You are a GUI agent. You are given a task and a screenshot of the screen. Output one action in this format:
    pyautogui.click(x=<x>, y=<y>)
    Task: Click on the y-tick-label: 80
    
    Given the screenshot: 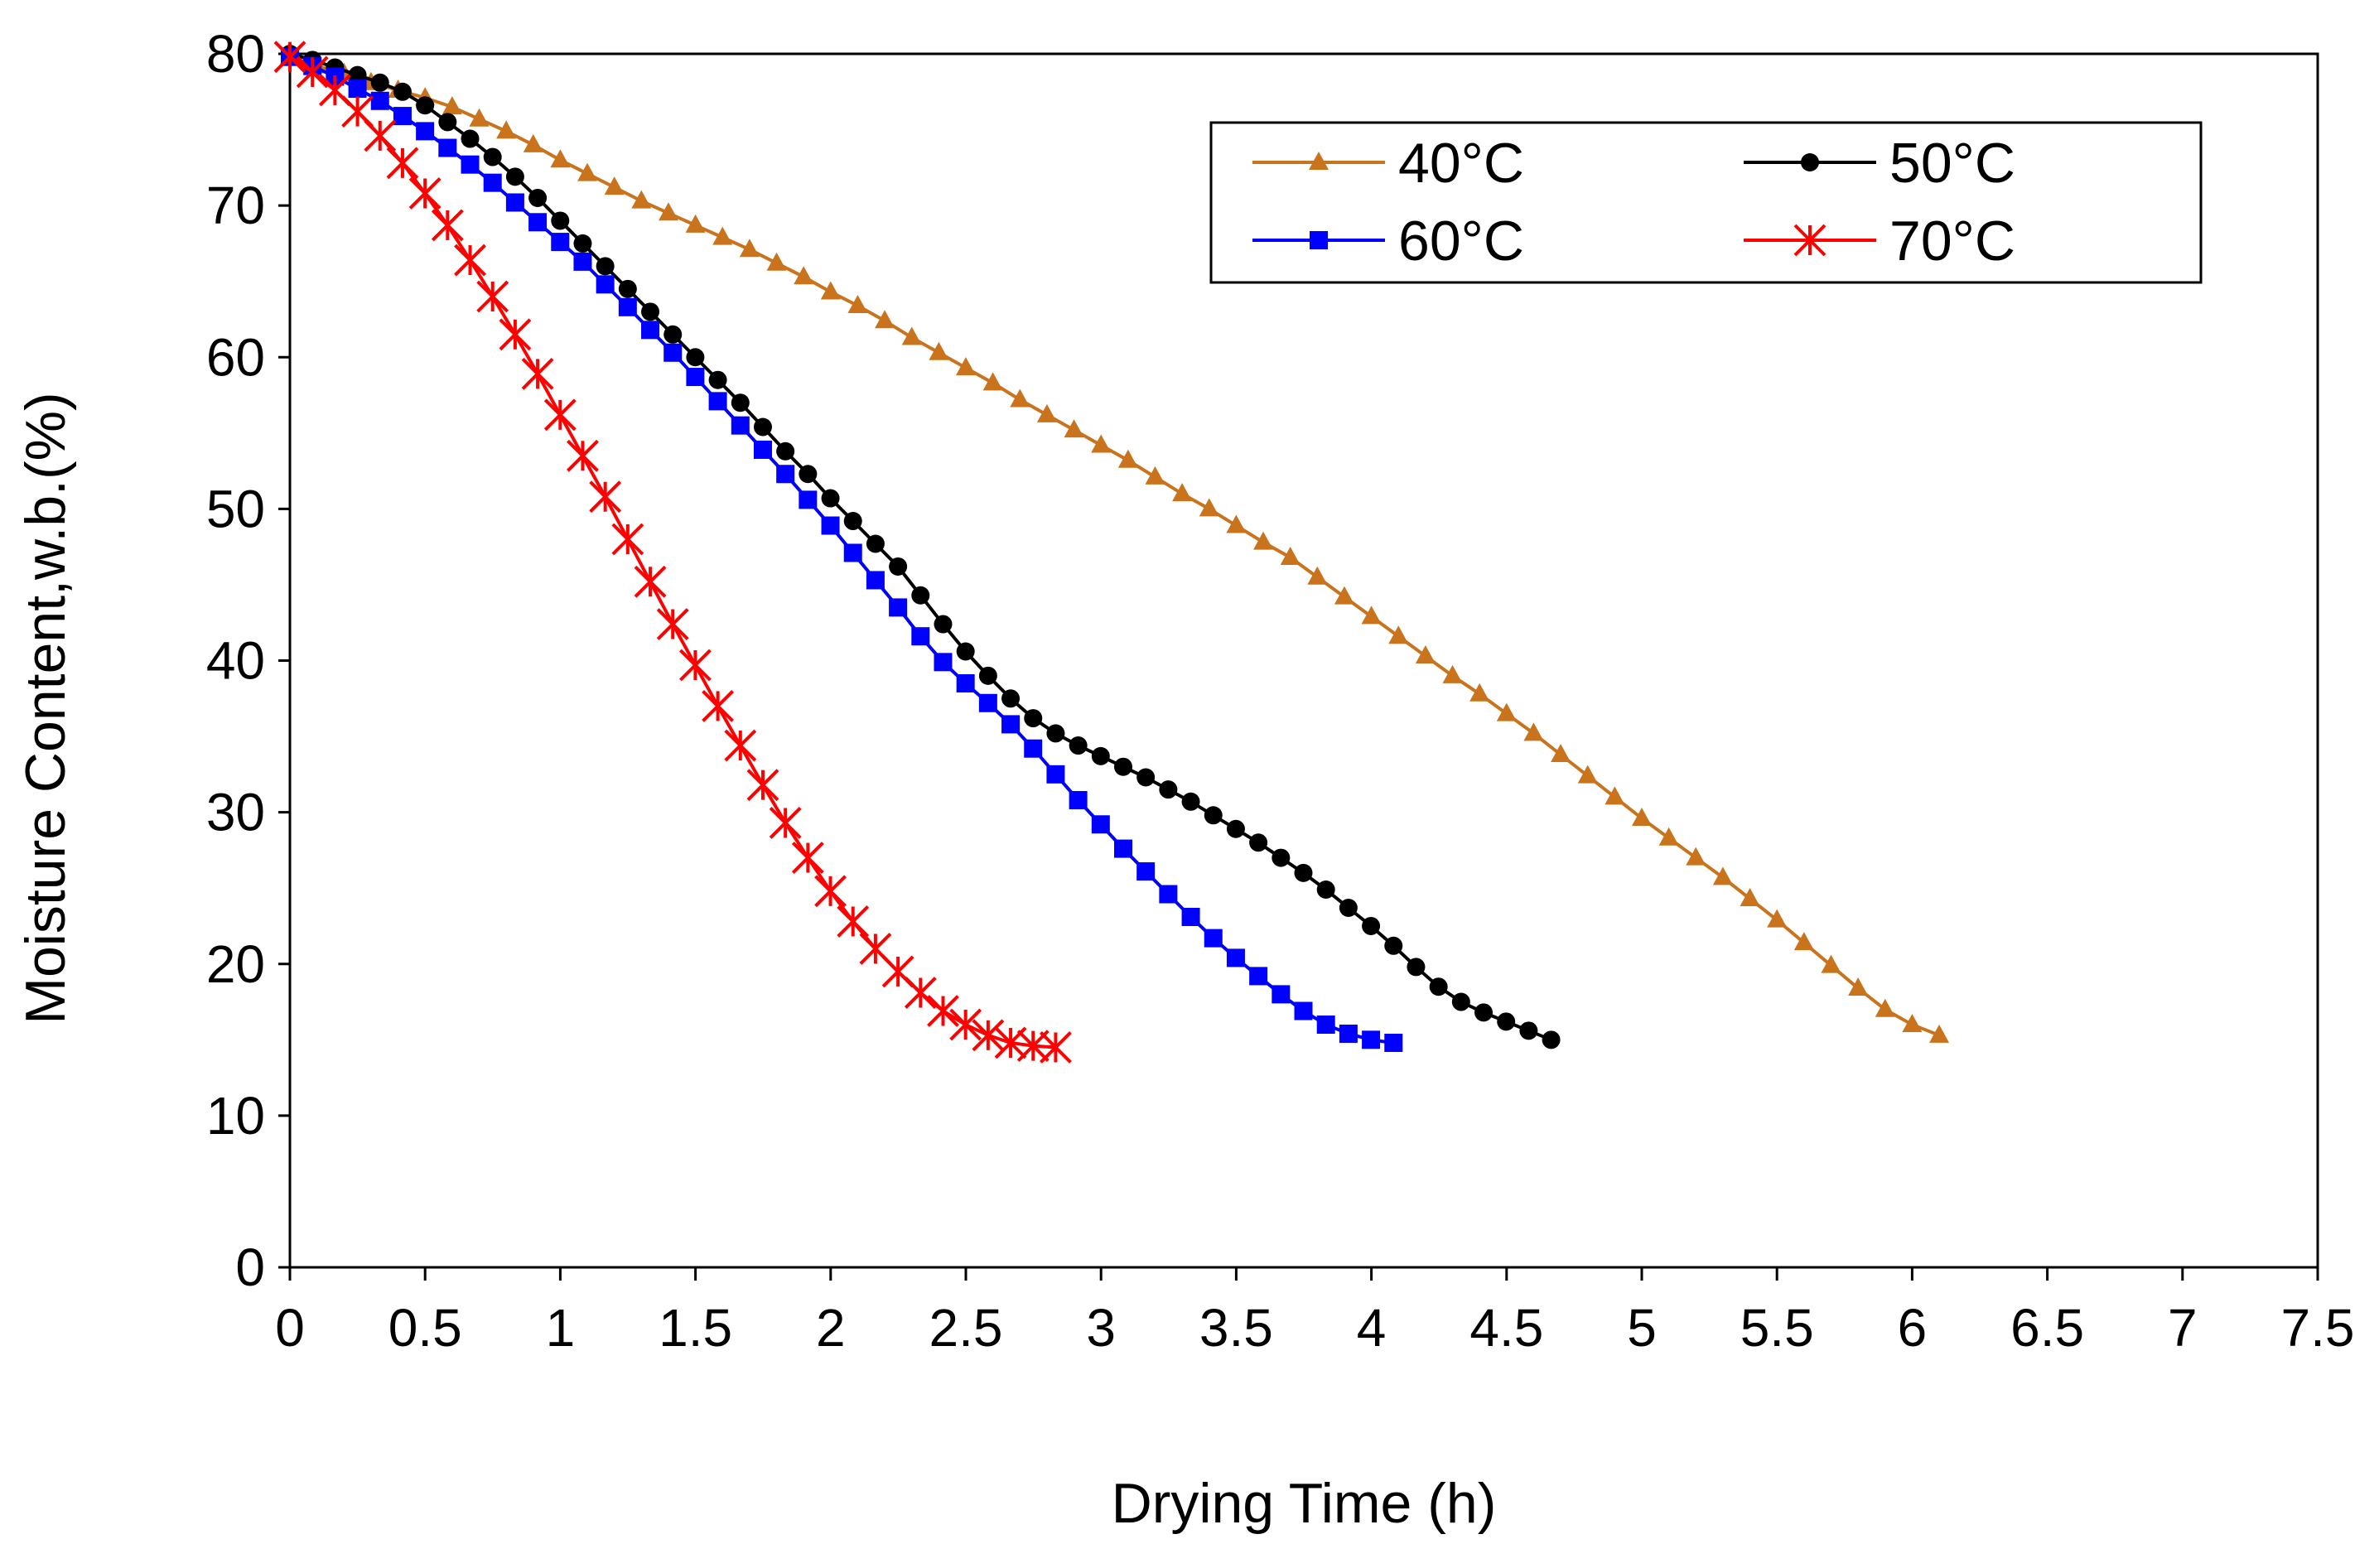 What is the action you would take?
    pyautogui.click(x=235, y=54)
    